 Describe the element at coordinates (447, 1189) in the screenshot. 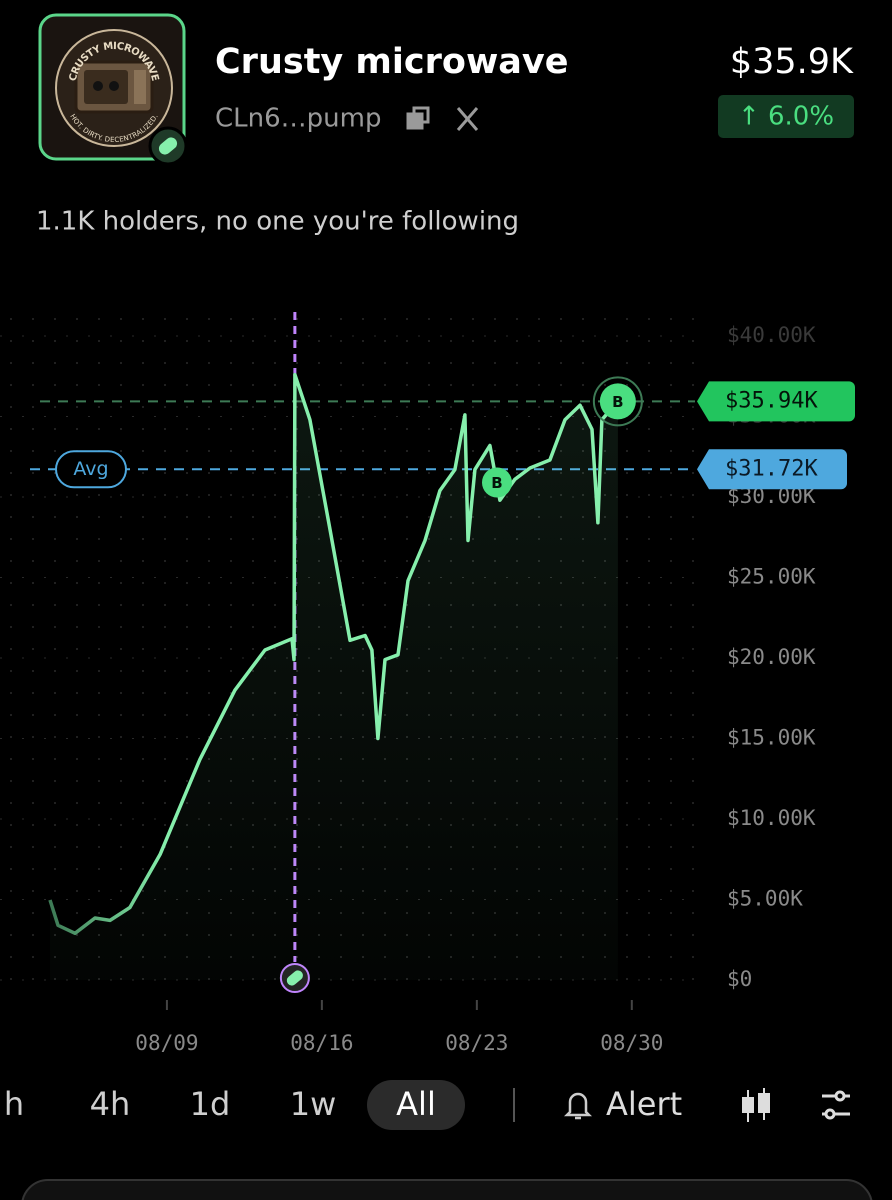

I see `bottom-panel` at that location.